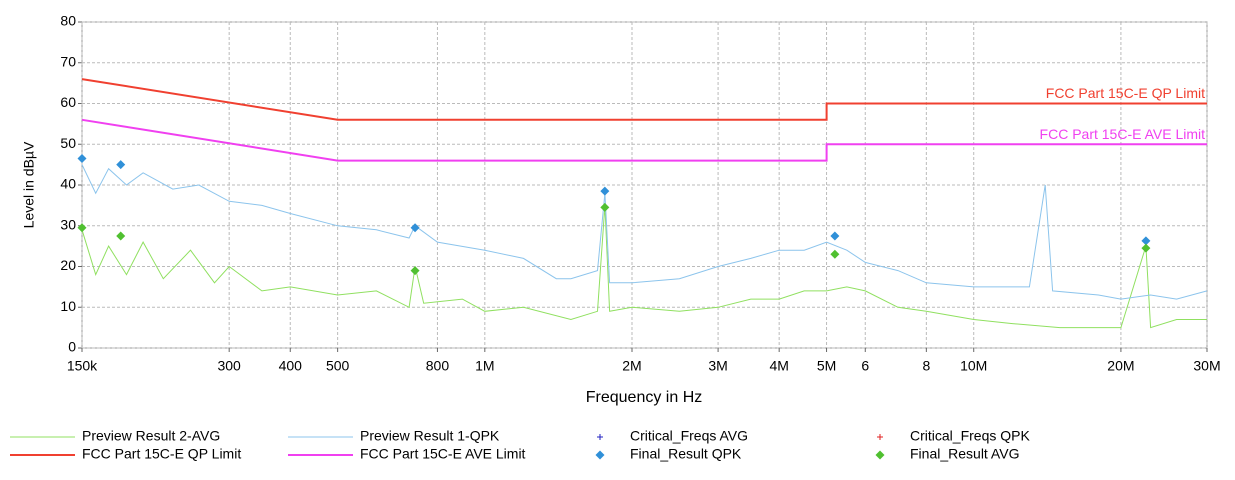 This screenshot has height=480, width=1235. I want to click on y-tick-label: 0, so click(72, 347).